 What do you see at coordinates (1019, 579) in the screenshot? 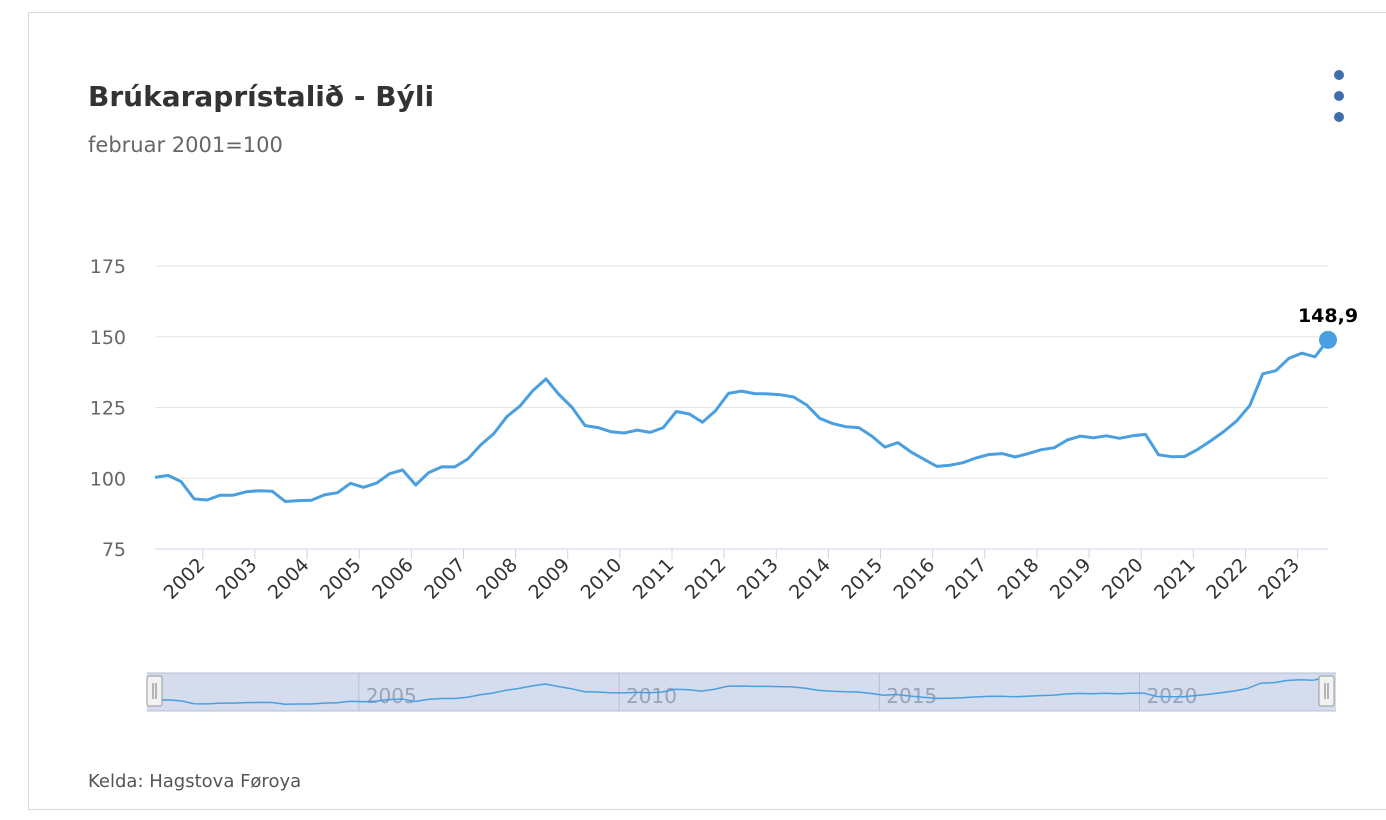
I see `x-tick-label: 2018` at bounding box center [1019, 579].